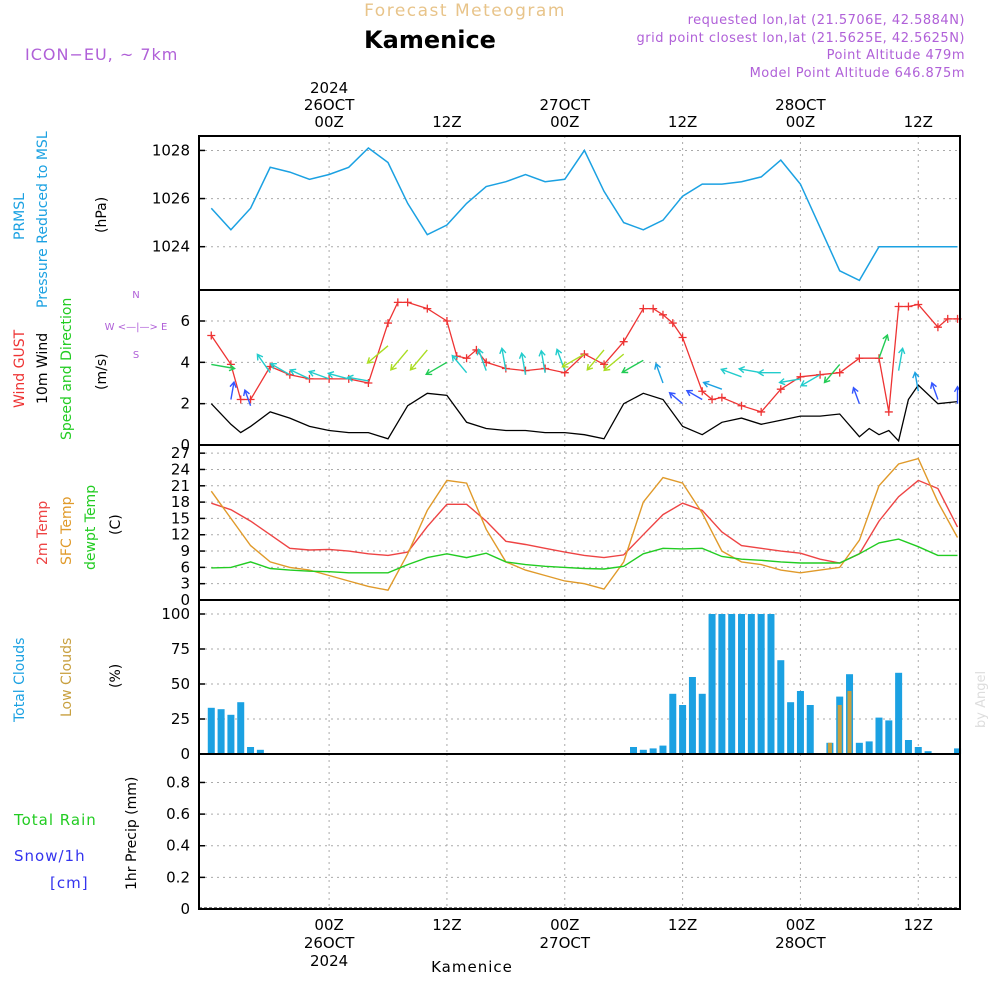 The width and height of the screenshot is (1000, 1000). I want to click on ytick-label-clouds: 25, so click(180, 719).